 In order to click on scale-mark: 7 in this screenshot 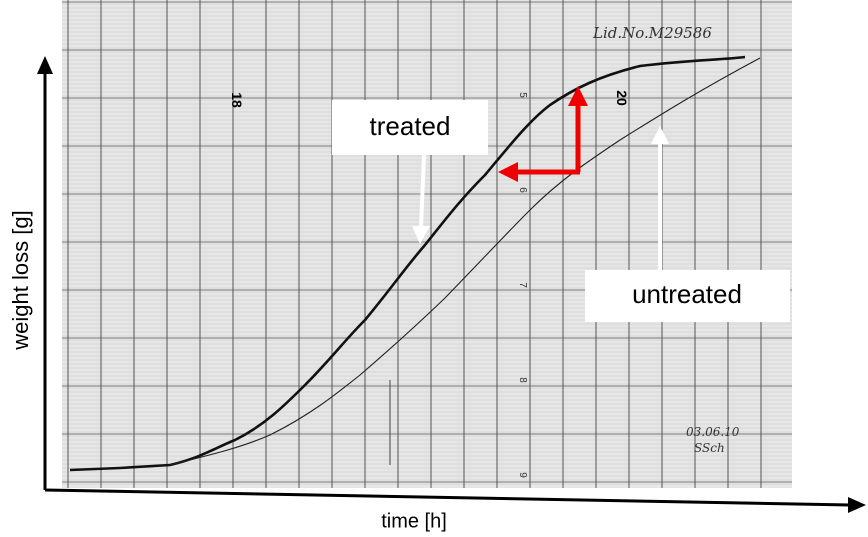, I will do `click(522, 285)`.